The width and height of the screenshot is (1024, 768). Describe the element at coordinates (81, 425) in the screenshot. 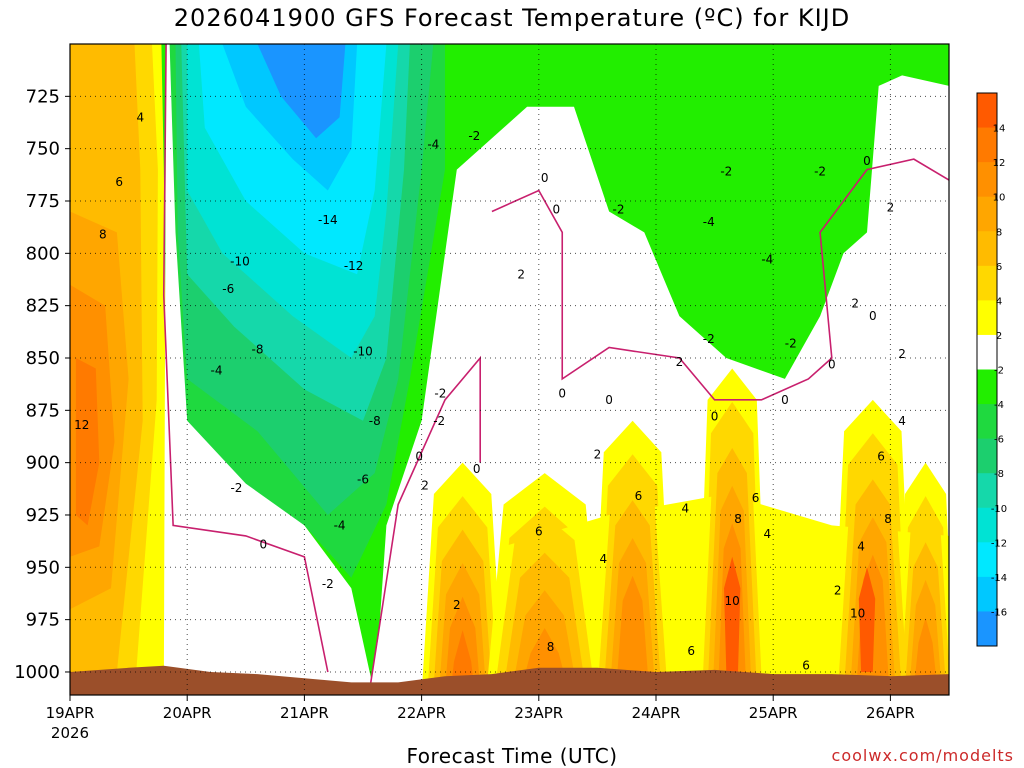

I see `contour-label-3: 12` at that location.